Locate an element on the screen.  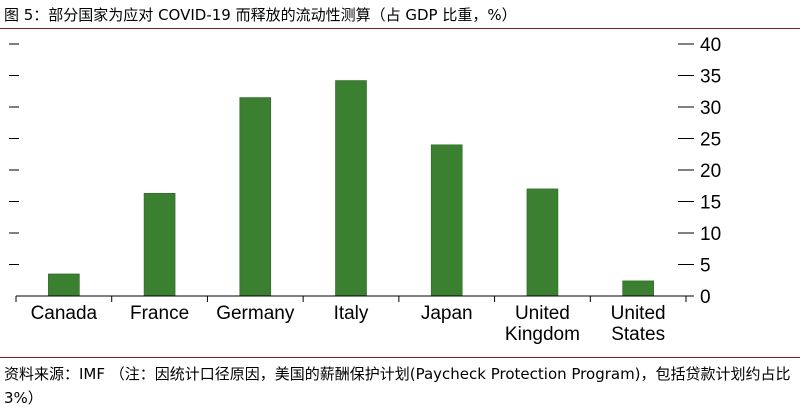
x-category-label: United States is located at coordinates (638, 324).